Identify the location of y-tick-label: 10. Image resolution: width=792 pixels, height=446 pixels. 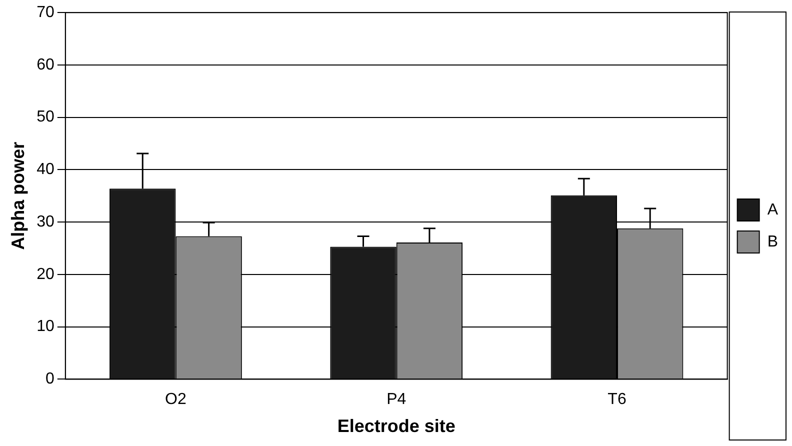
(45, 327).